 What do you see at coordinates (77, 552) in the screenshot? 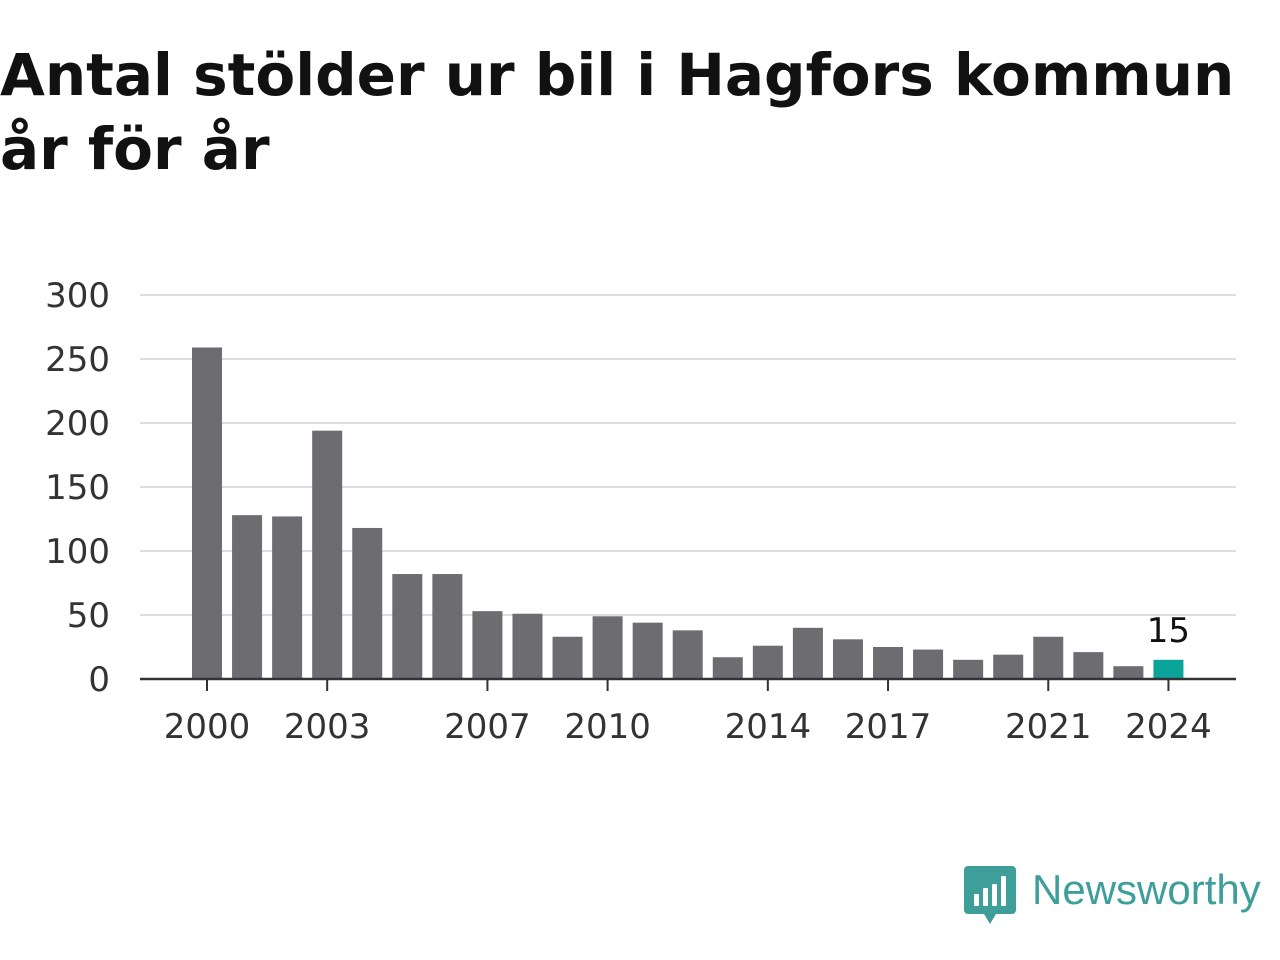
I see `y-tick-label: 100` at bounding box center [77, 552].